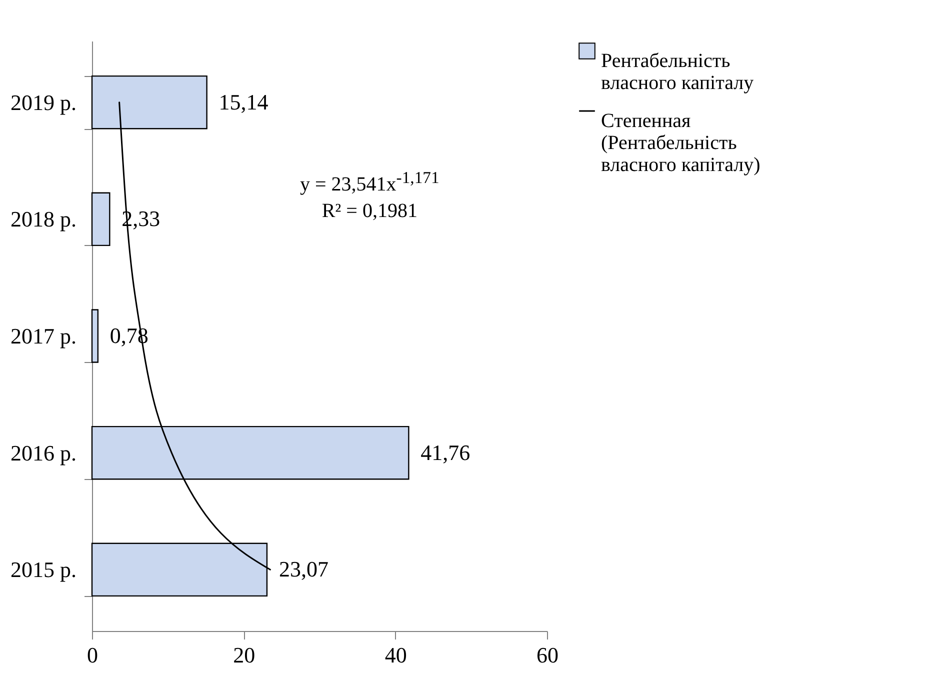 The height and width of the screenshot is (688, 935). Describe the element at coordinates (395, 655) in the screenshot. I see `x-tick-label: 40` at that location.